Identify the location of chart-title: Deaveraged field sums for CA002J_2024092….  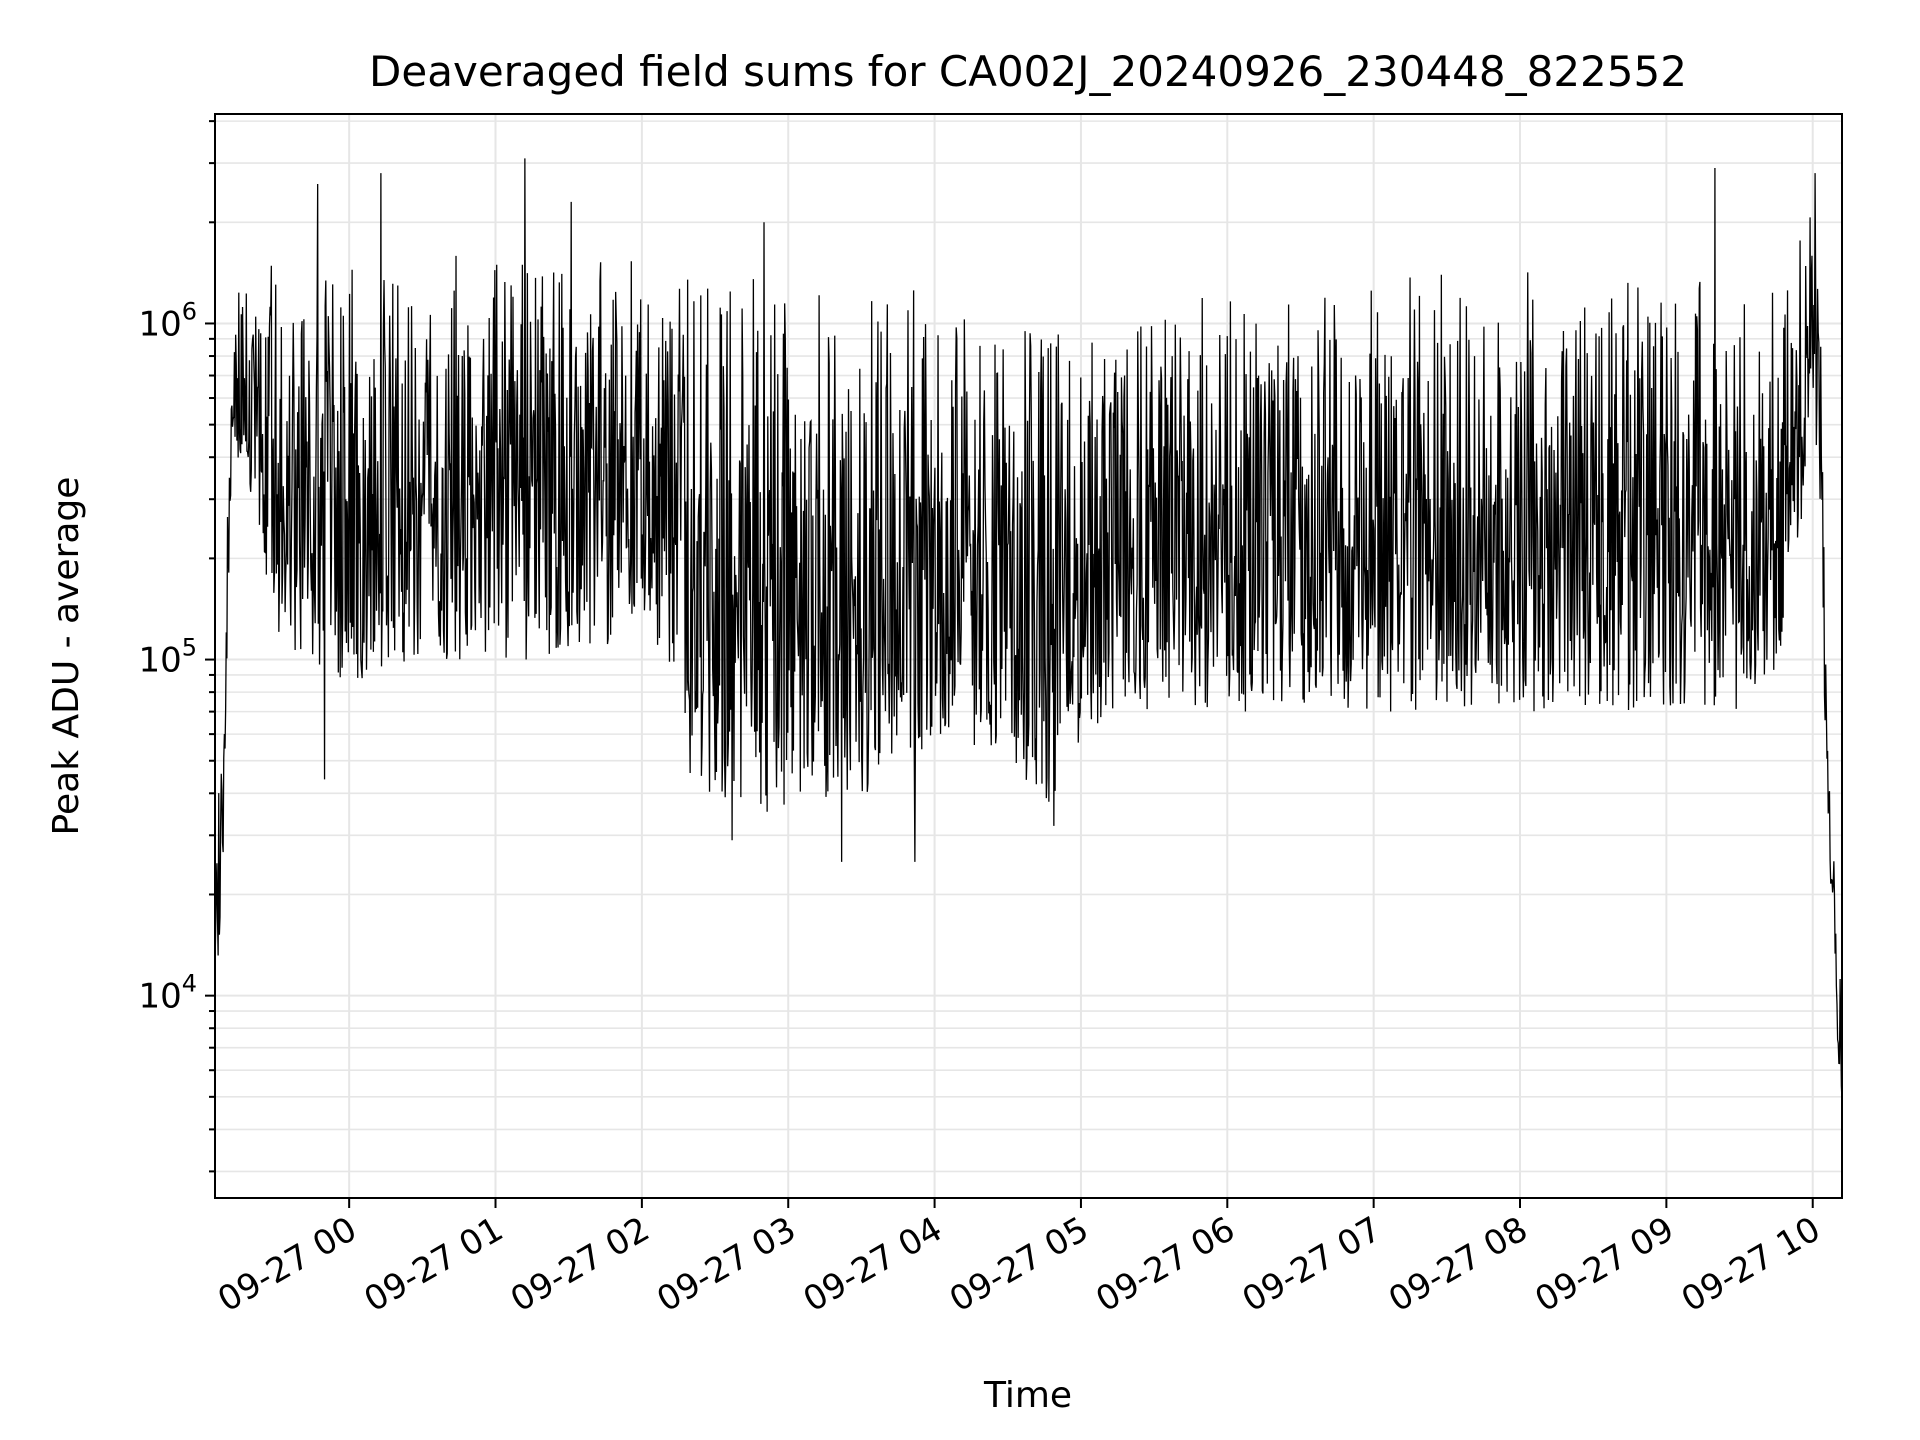
(1028, 71).